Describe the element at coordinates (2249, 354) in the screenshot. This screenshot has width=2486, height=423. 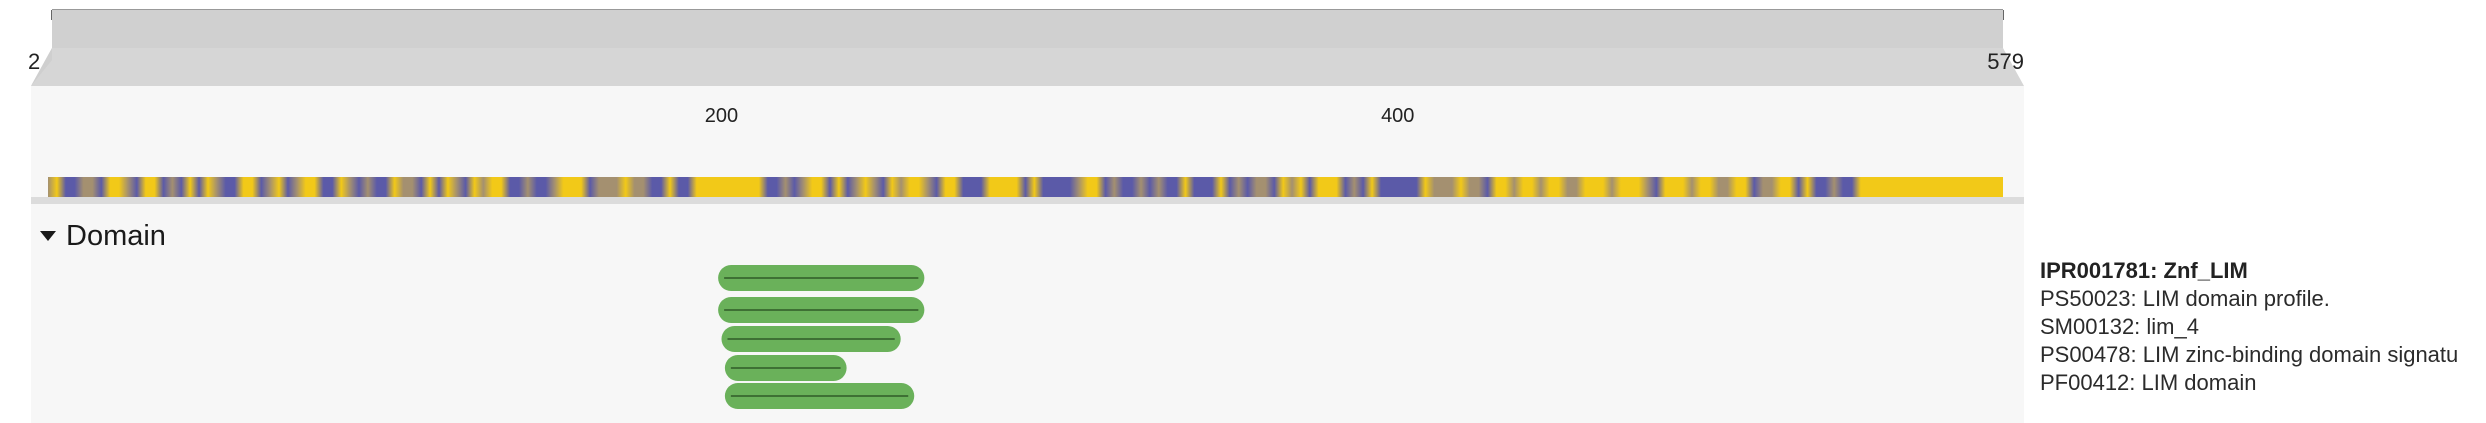
I see `feature-label-ps00478: PS00478: LIM zinc-binding domain signatu` at that location.